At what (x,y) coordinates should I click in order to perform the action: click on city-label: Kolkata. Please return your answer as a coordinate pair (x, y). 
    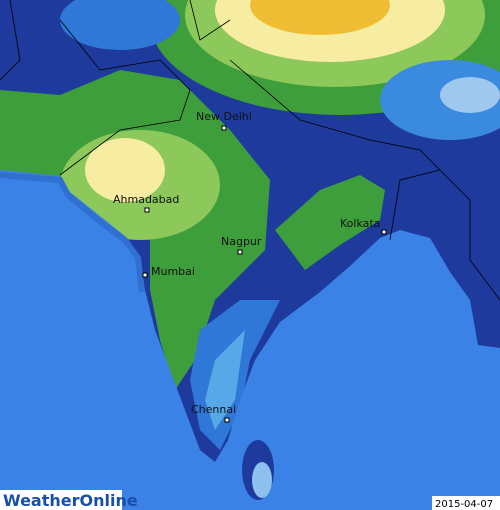
    Looking at the image, I should click on (360, 223).